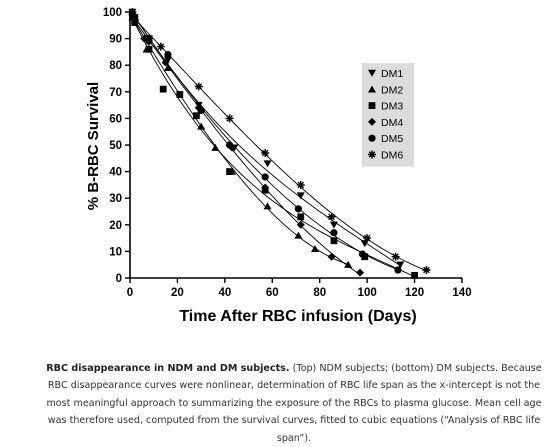 The image size is (560, 447). I want to click on y-tick-label: 10, so click(115, 252).